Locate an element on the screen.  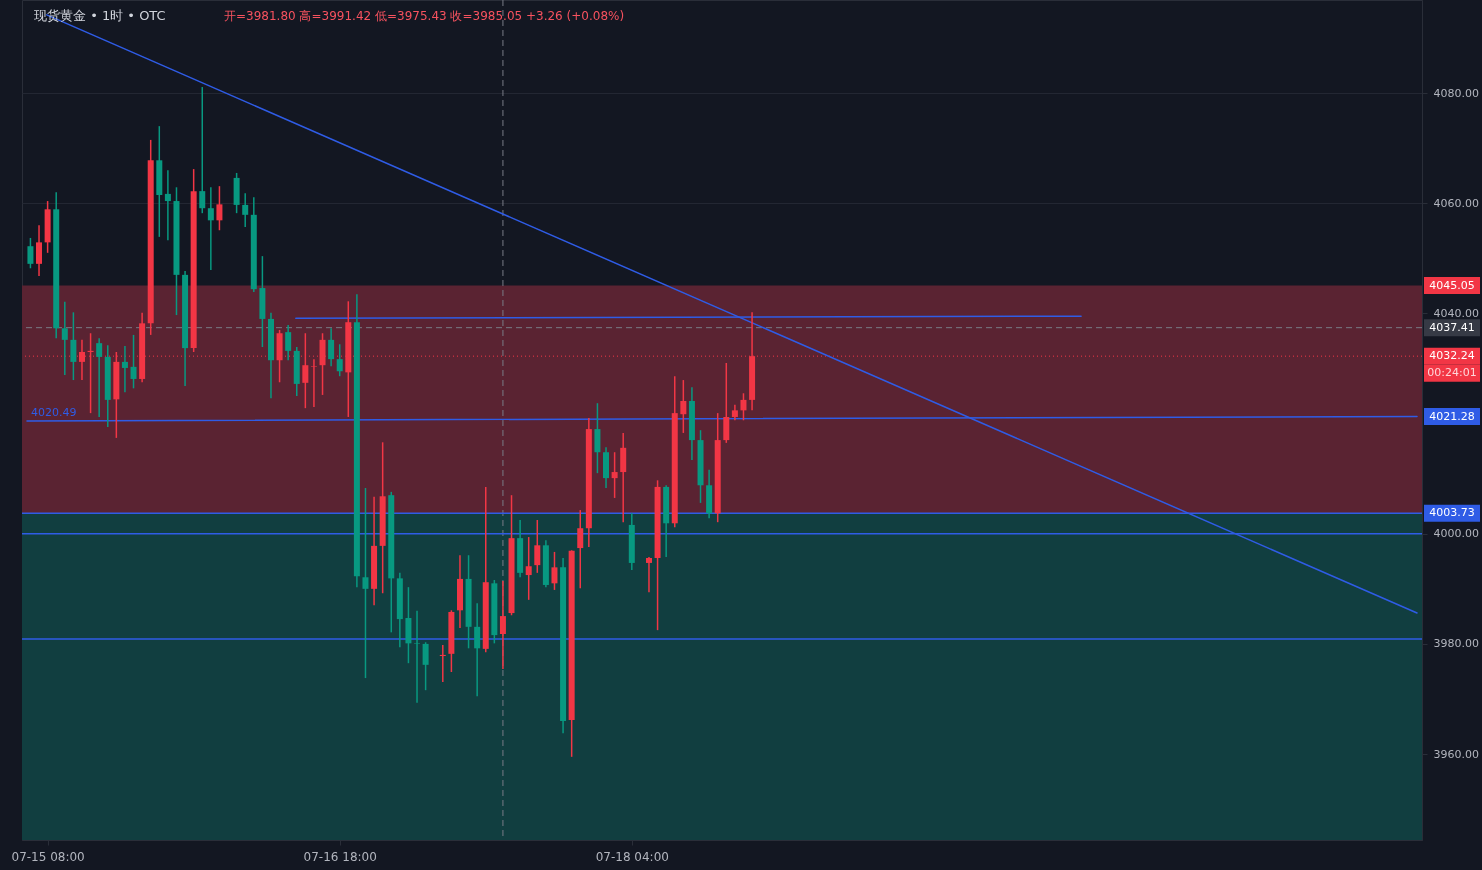
text: 开=3981.80 高=3991.42 低=3975.43 收=3985.05 +3.26 (+0.08%) is located at coordinates (424, 16).